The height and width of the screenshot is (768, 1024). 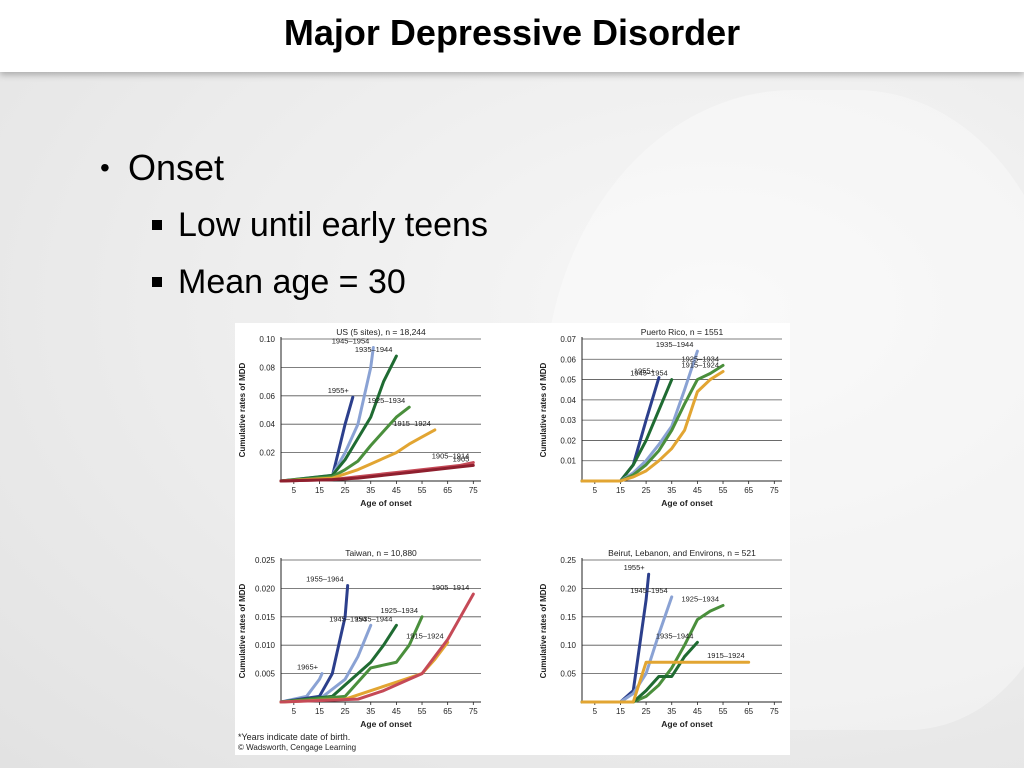 What do you see at coordinates (297, 747) in the screenshot?
I see `figure-credit: © Wadsworth, Cengage Learning` at bounding box center [297, 747].